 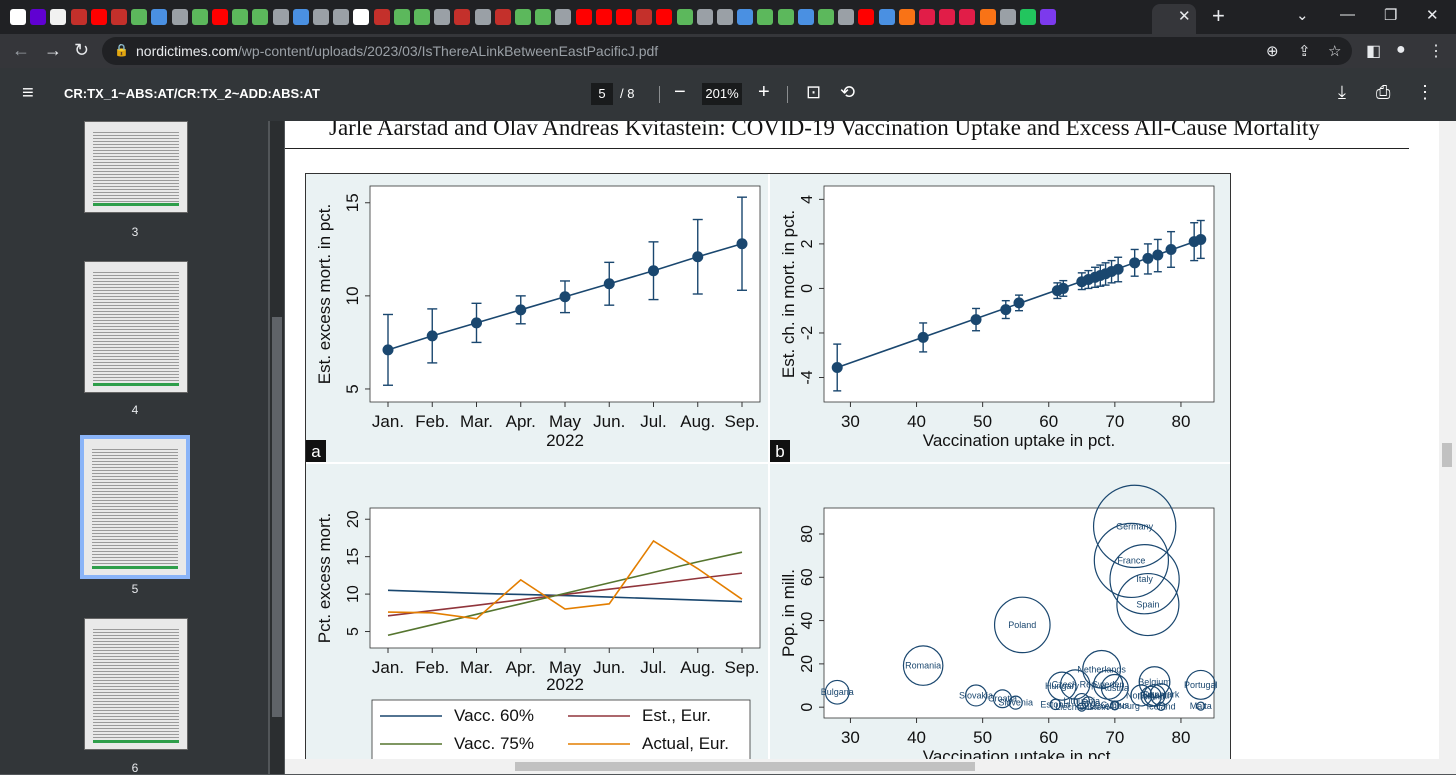 I want to click on bubble-label: Cyprus, so click(x=1115, y=705).